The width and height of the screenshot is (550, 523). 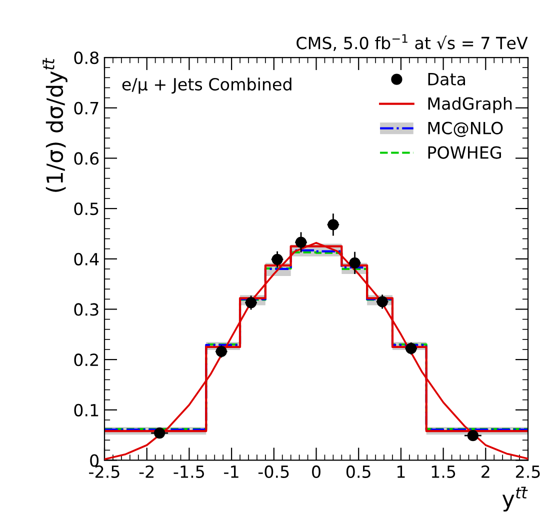 I want to click on x-tick-label: 2.5, so click(x=528, y=471).